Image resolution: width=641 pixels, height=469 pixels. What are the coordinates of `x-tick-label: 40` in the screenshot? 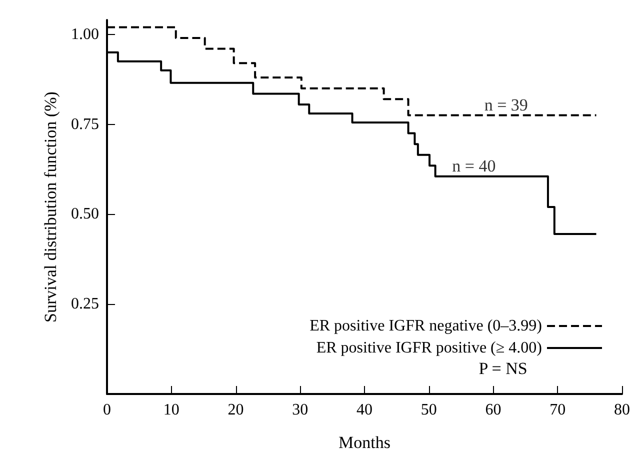 It's located at (364, 410).